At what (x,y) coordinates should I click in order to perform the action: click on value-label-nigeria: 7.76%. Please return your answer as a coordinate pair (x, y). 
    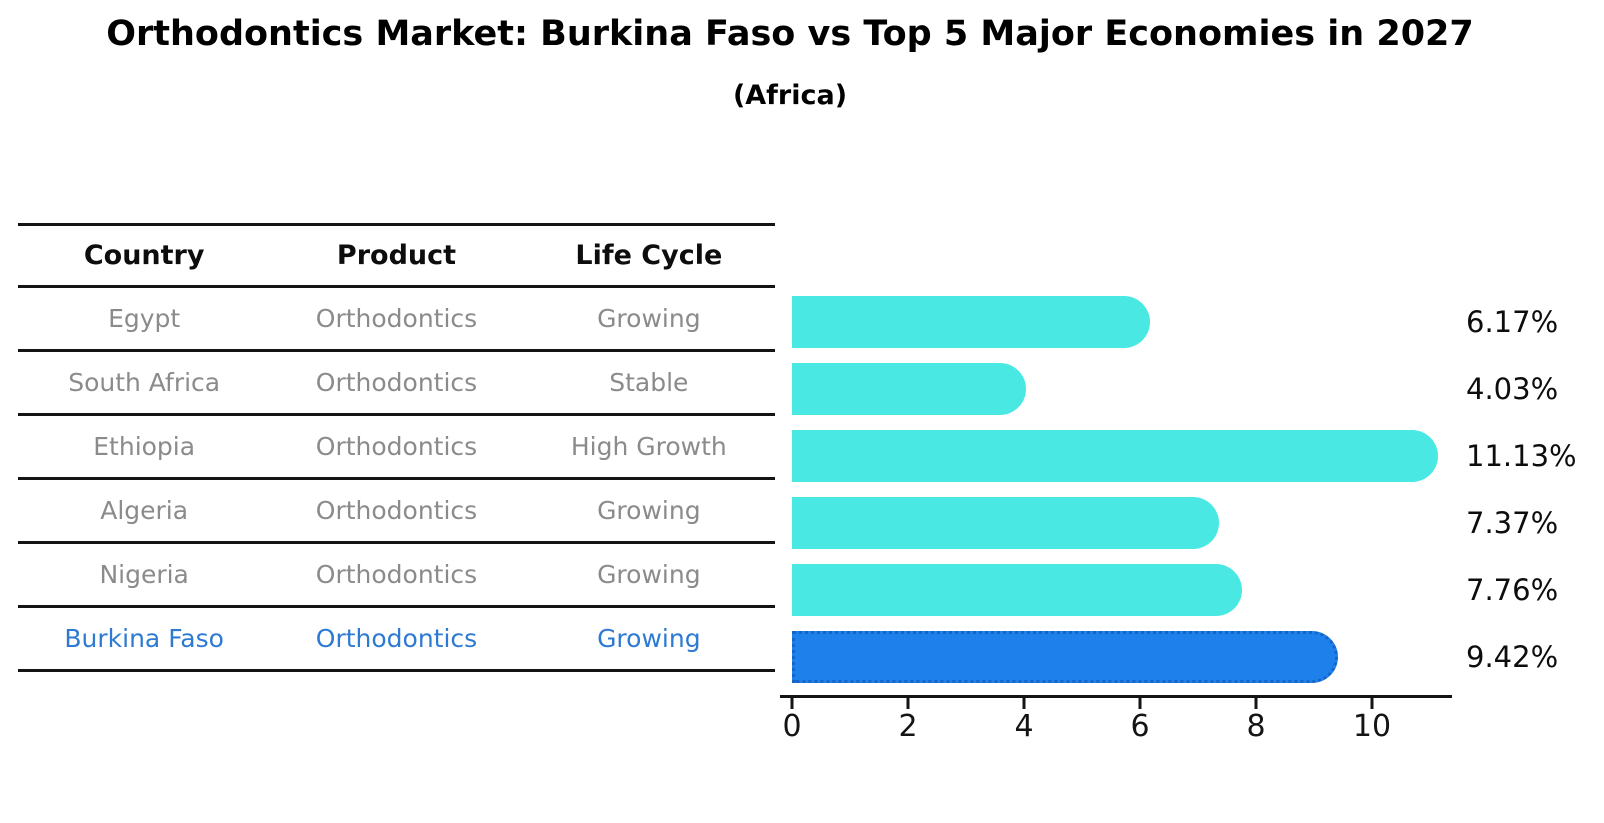
    Looking at the image, I should click on (1512, 589).